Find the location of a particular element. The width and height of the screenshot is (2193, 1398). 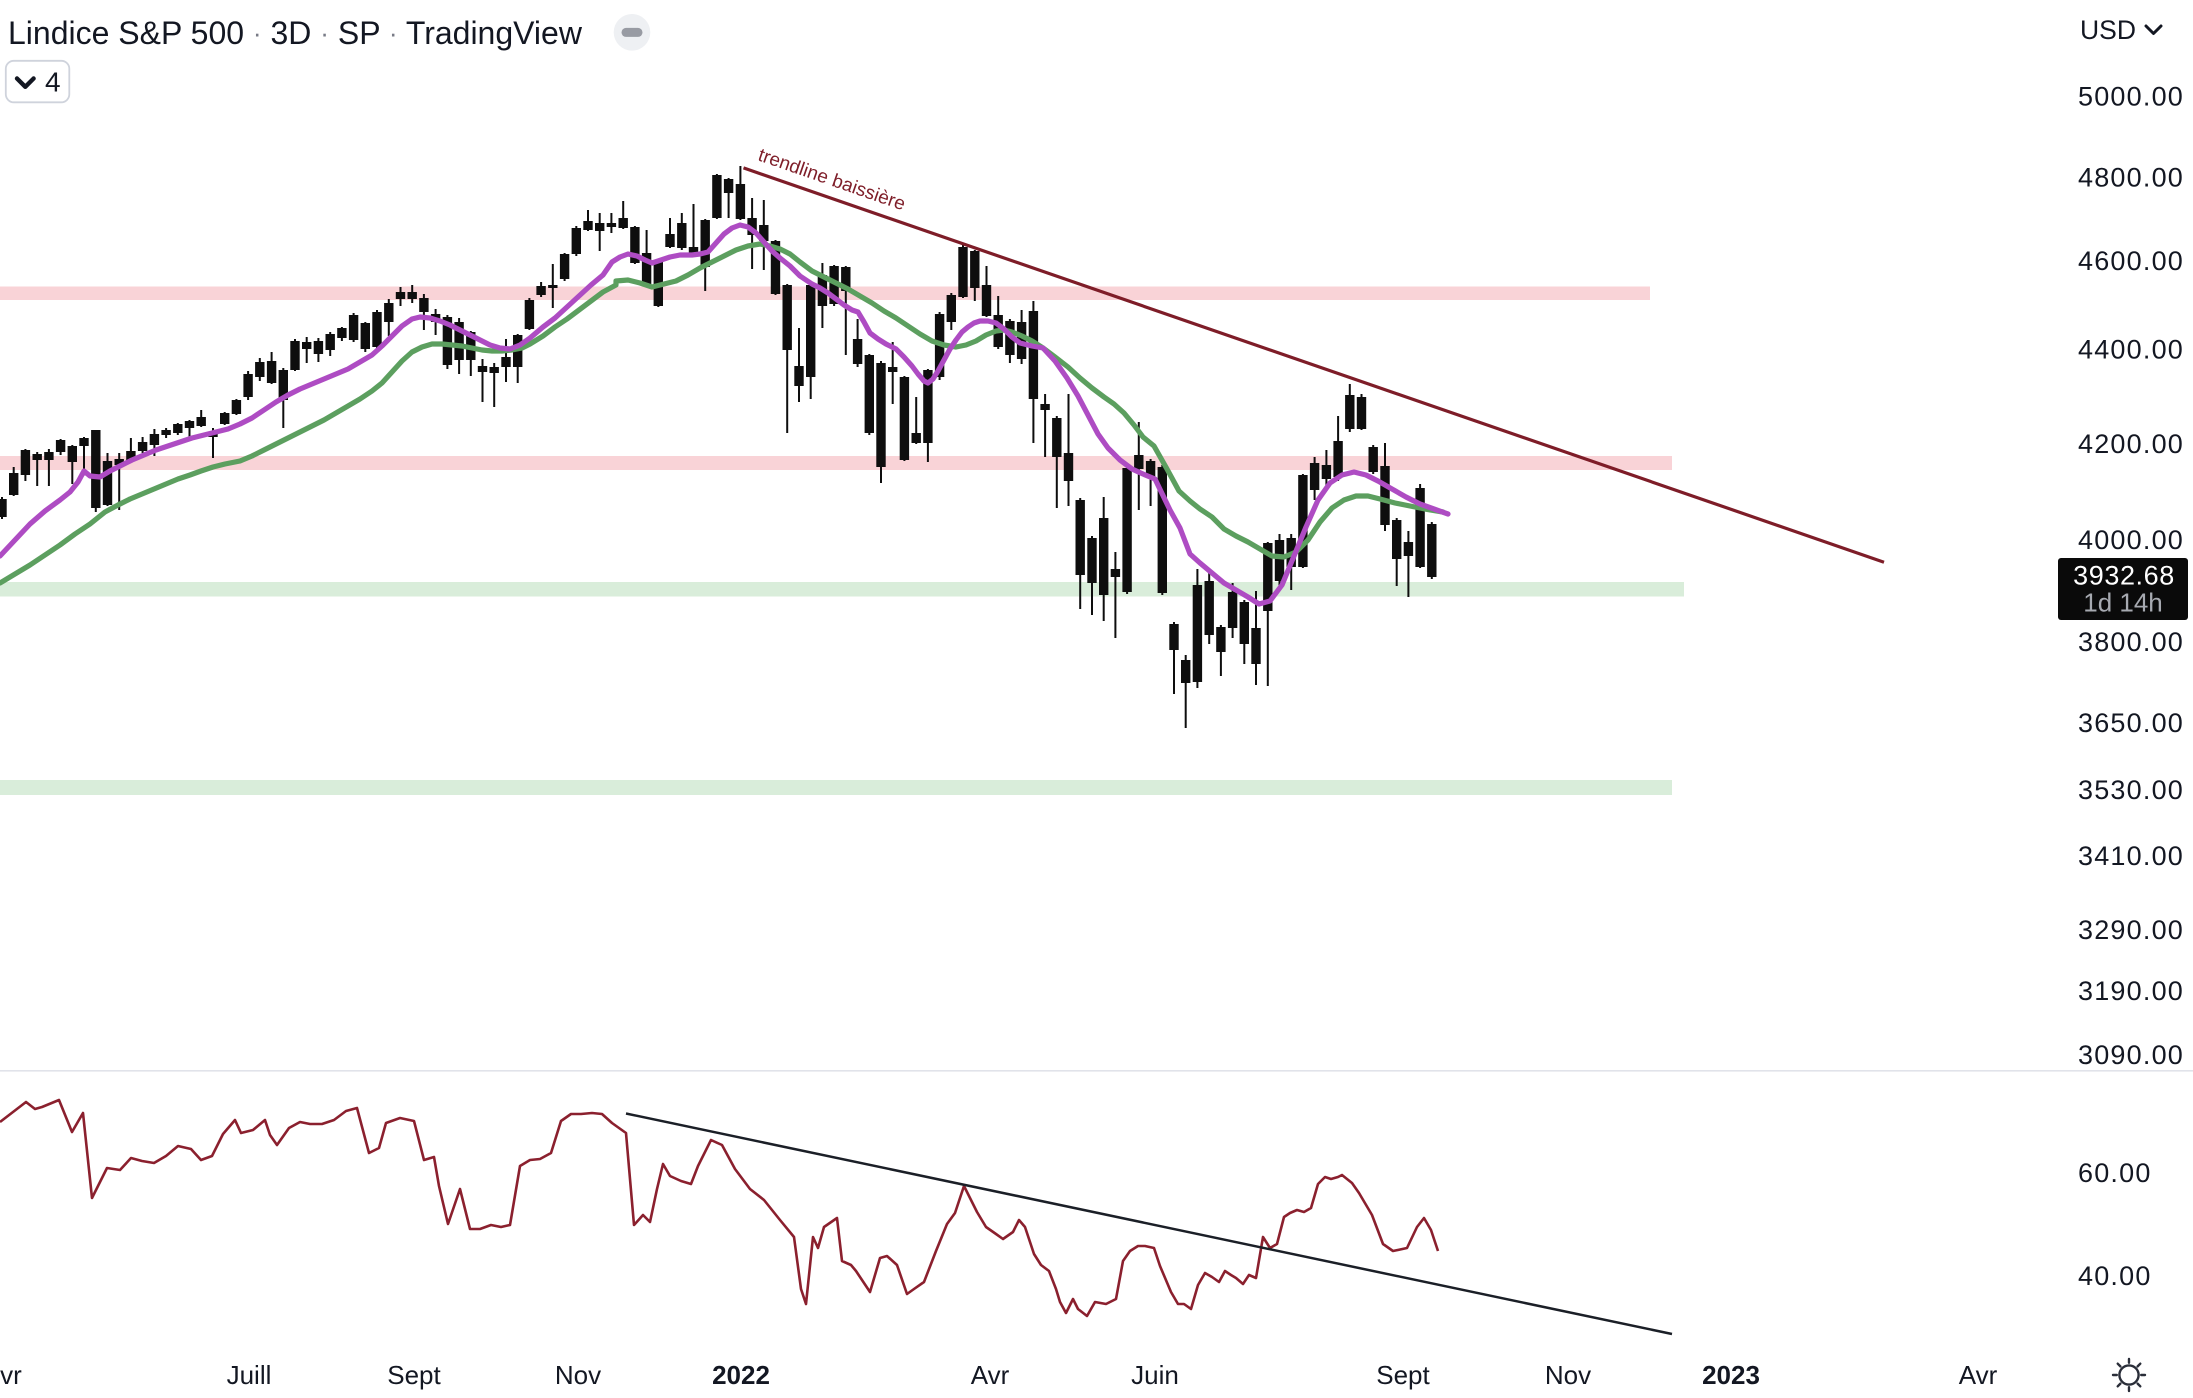

svg-text: Juill is located at coordinates (249, 1375).